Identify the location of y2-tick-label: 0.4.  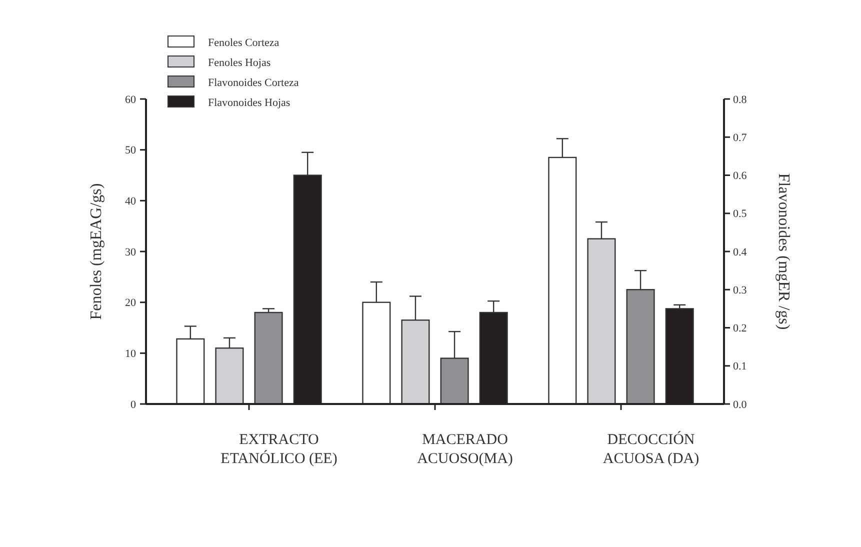
(740, 252).